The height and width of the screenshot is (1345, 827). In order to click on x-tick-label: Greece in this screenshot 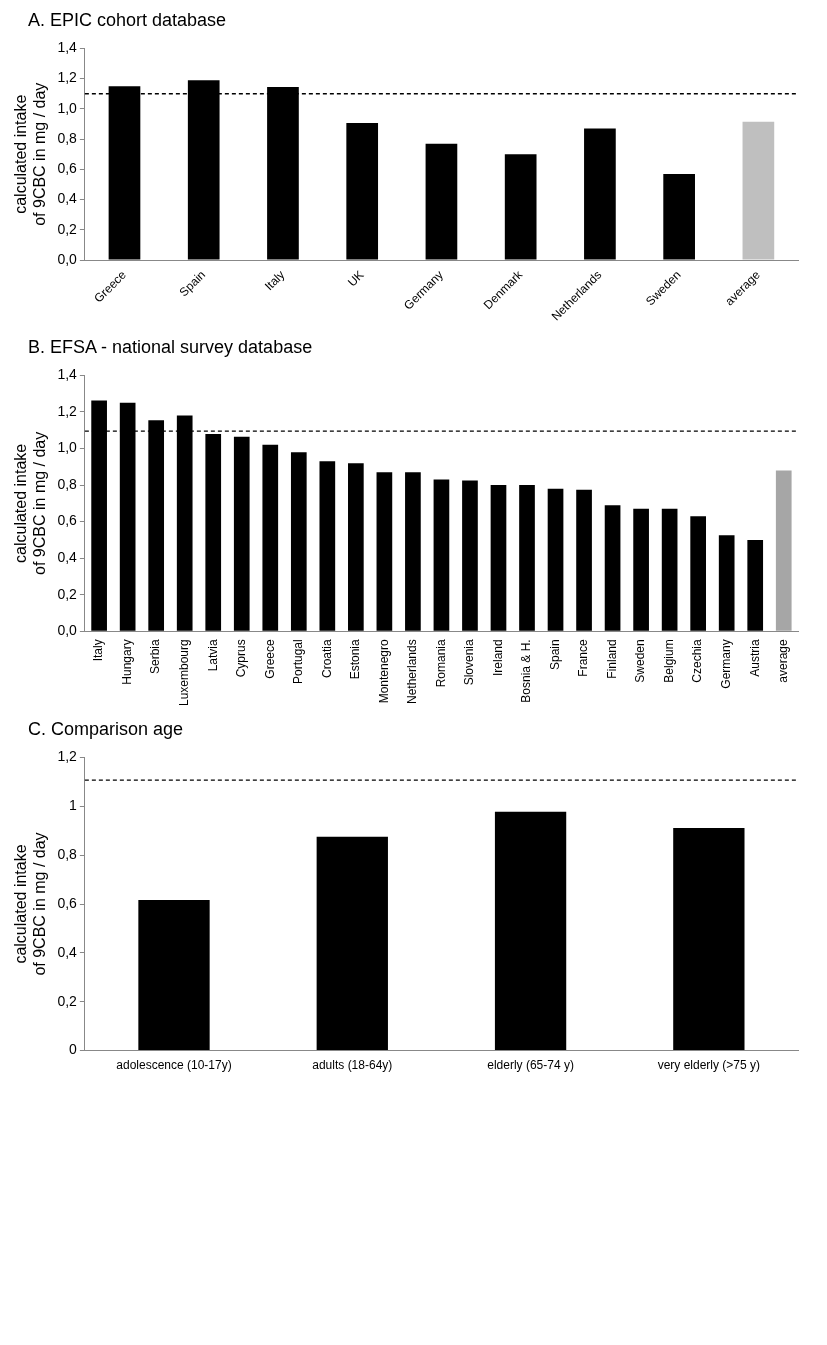, I will do `click(269, 658)`.